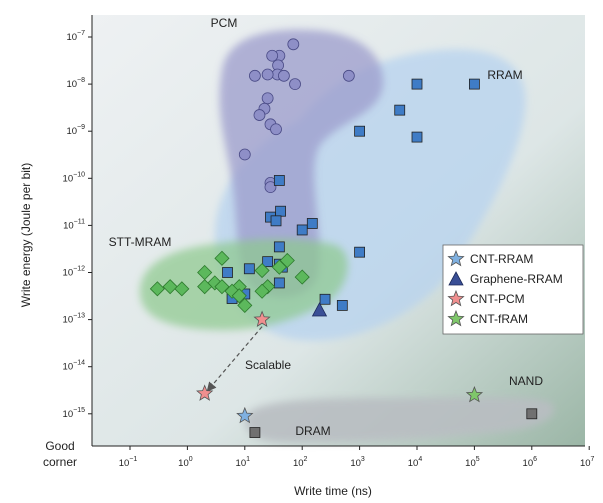  I want to click on legend-marker-cnt-rram, so click(456, 258).